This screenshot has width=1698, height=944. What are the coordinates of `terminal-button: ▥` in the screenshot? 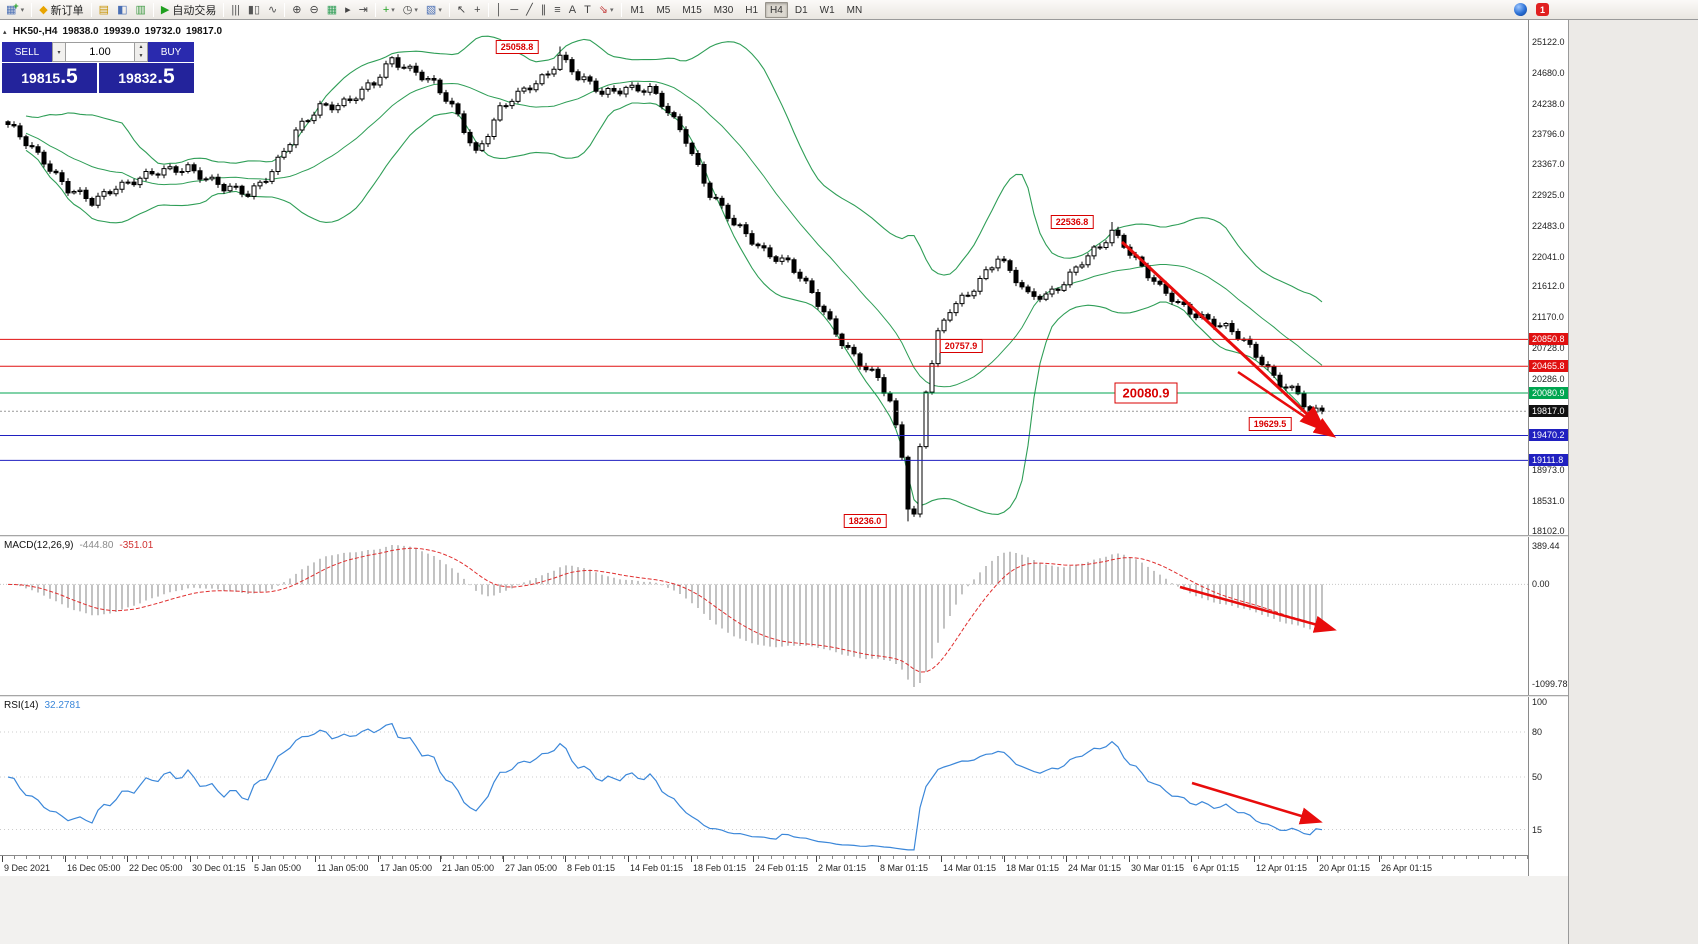 It's located at (140, 10).